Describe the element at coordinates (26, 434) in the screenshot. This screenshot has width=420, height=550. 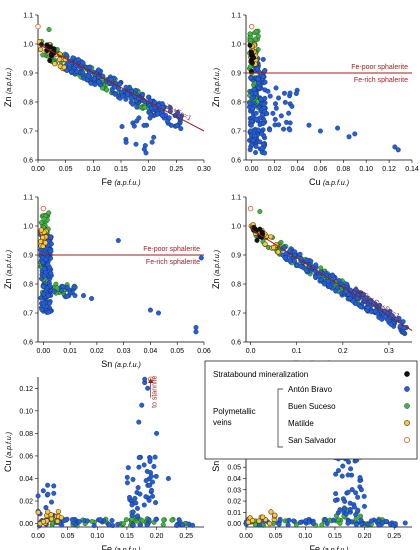
I see `y-tick-label: 0.08` at that location.